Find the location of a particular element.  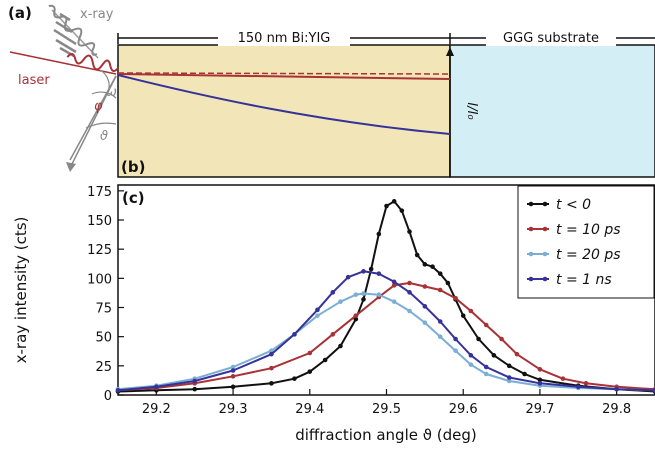

phi-arc is located at coordinates (104, 95).